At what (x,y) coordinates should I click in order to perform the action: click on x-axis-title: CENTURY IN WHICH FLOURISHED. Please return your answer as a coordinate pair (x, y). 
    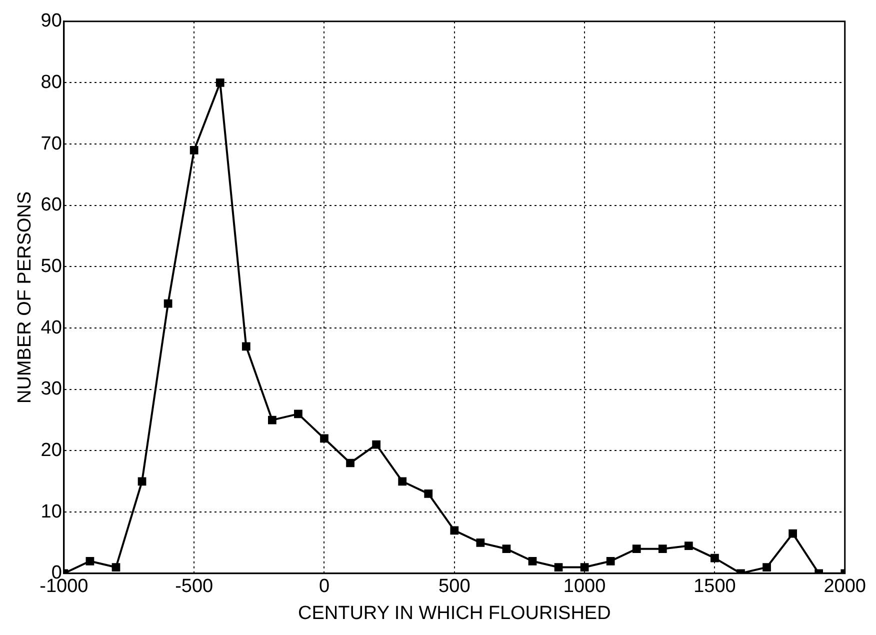
    Looking at the image, I should click on (454, 613).